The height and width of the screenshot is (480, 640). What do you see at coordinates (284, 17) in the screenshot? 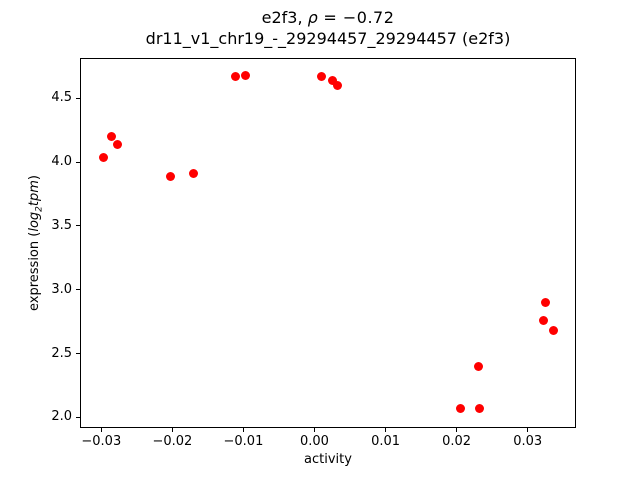
I see `title-gene-text: e2f3,` at bounding box center [284, 17].